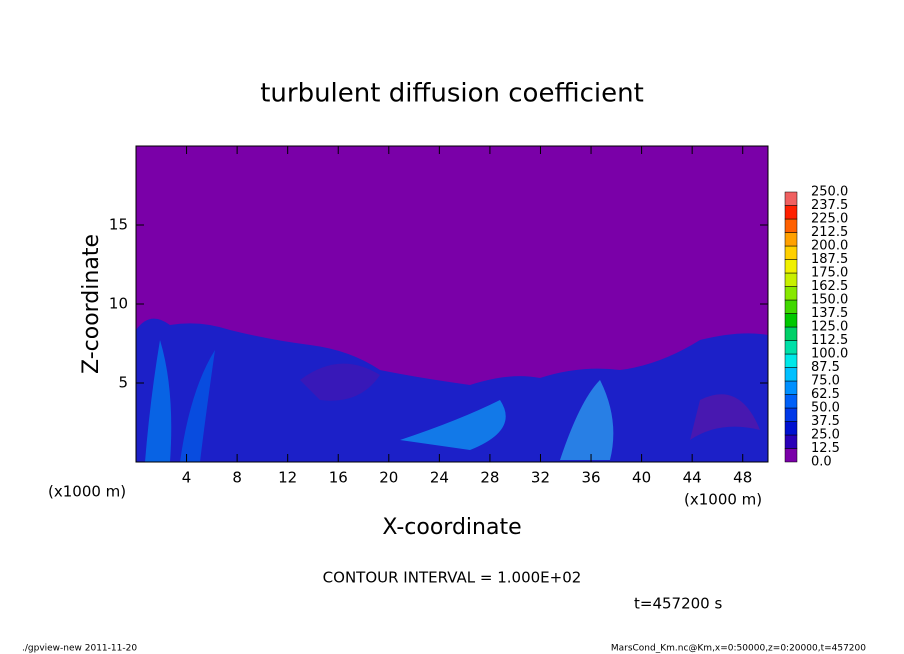 Image resolution: width=904 pixels, height=654 pixels. Describe the element at coordinates (829, 192) in the screenshot. I see `colorbar-label: 250.0` at that location.